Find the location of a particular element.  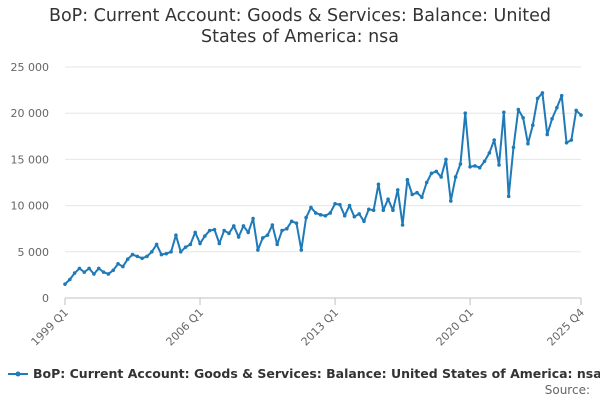

y-tick-label: 20 000 is located at coordinates (30, 113).